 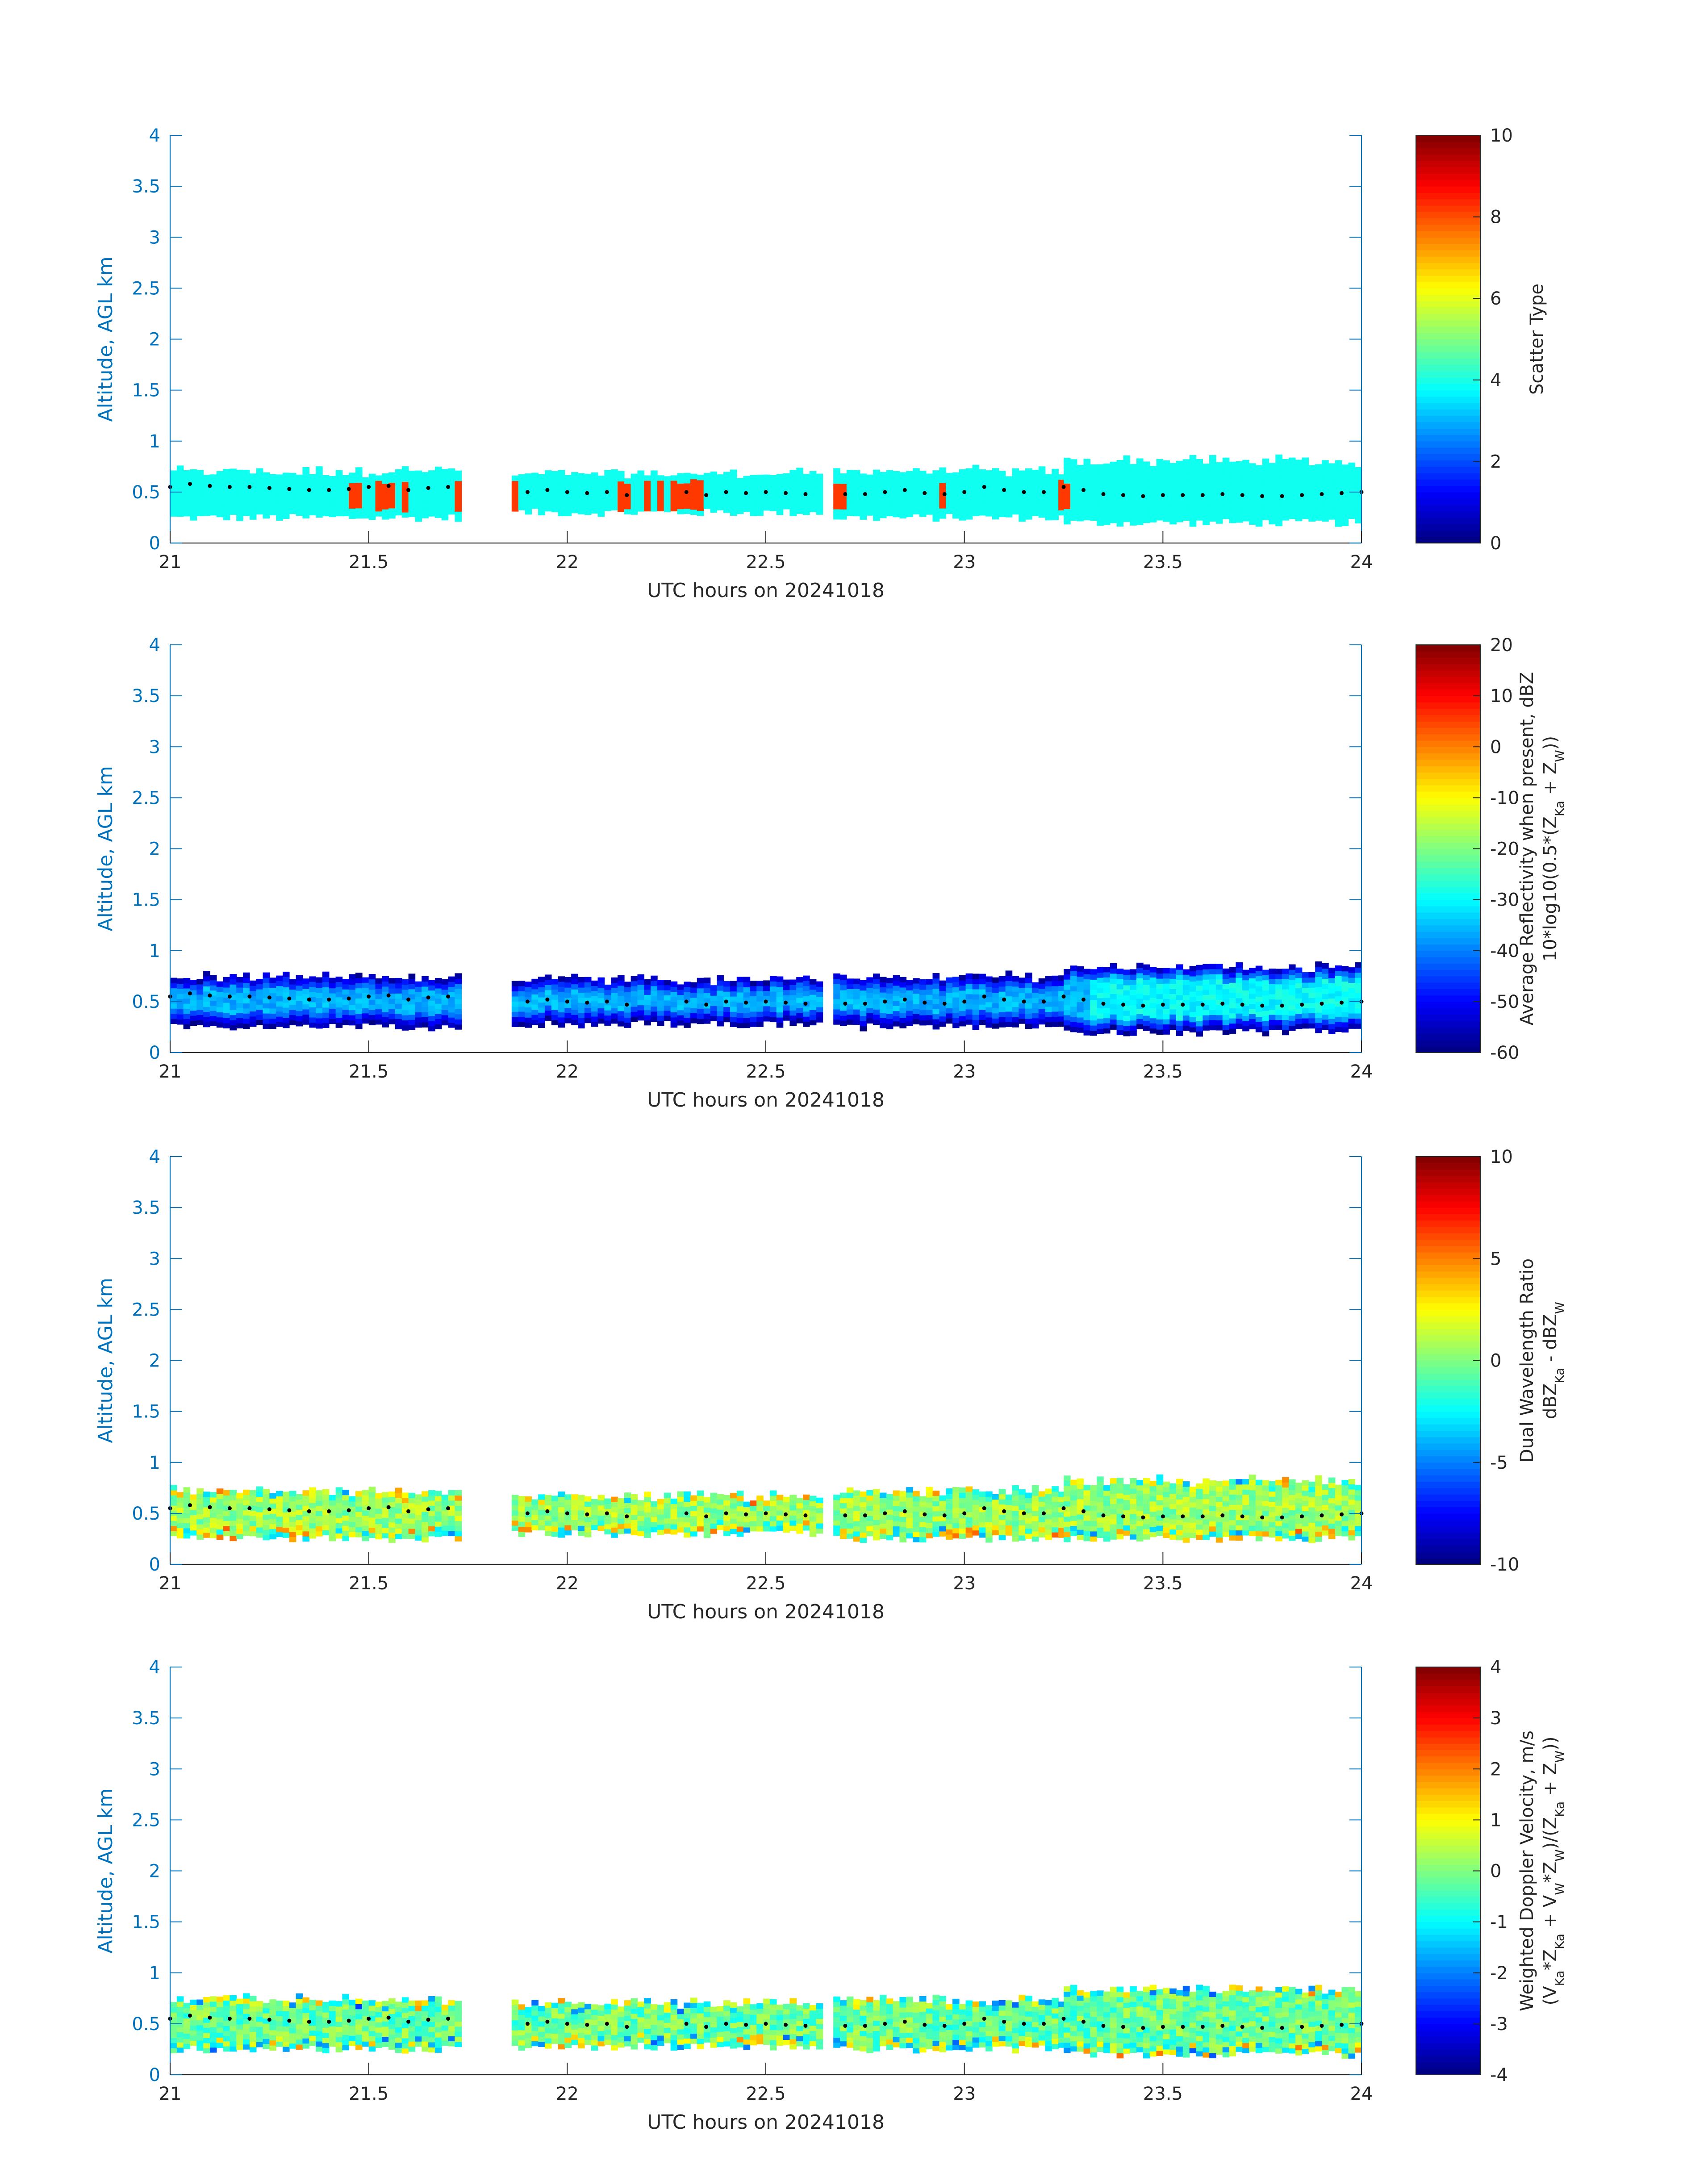 I want to click on overlay-point, so click(x=1342, y=493).